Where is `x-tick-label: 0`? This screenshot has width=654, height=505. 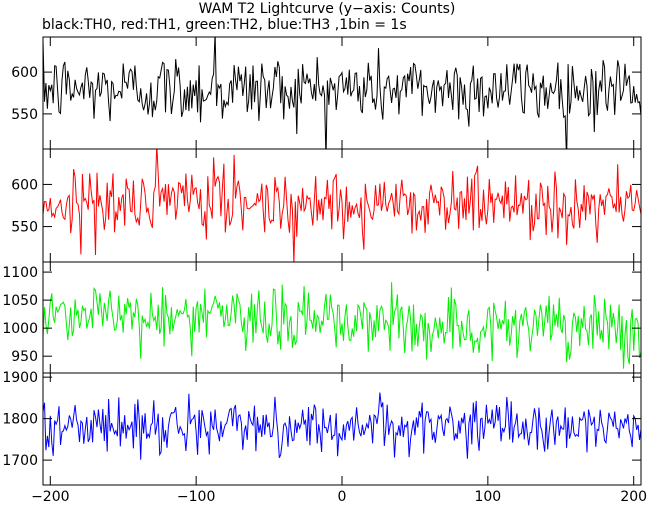
x-tick-label: 0 is located at coordinates (342, 497).